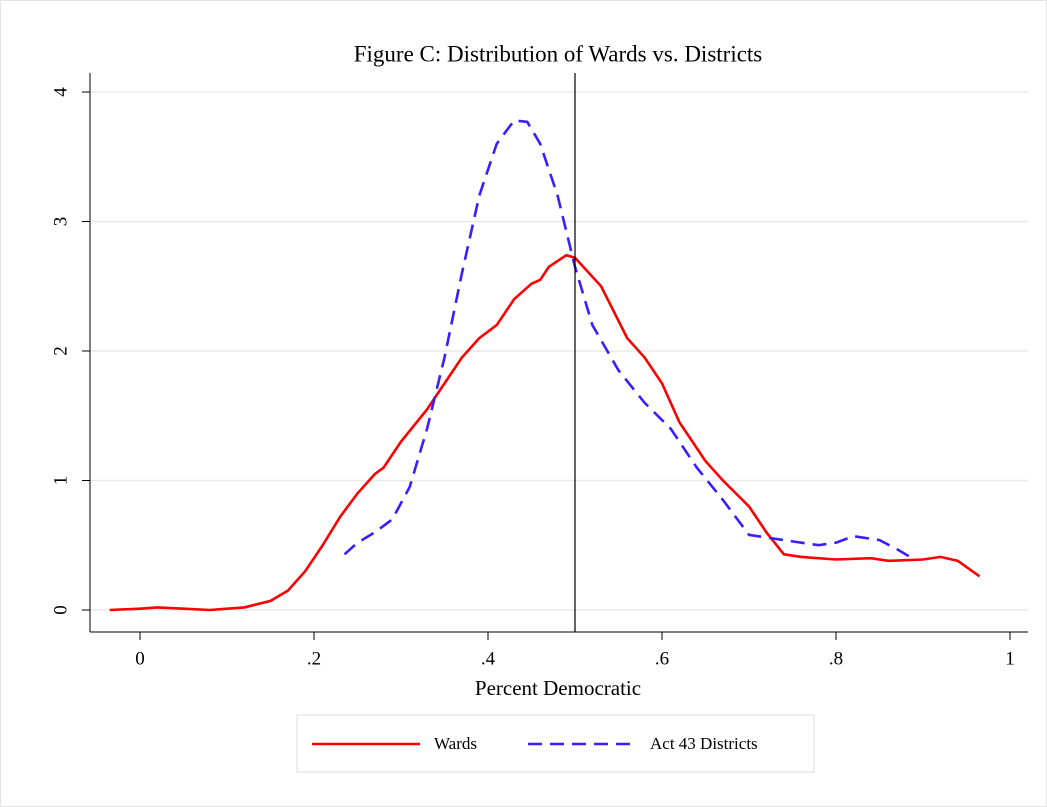 The image size is (1047, 807). I want to click on x-tick-label: .4, so click(488, 658).